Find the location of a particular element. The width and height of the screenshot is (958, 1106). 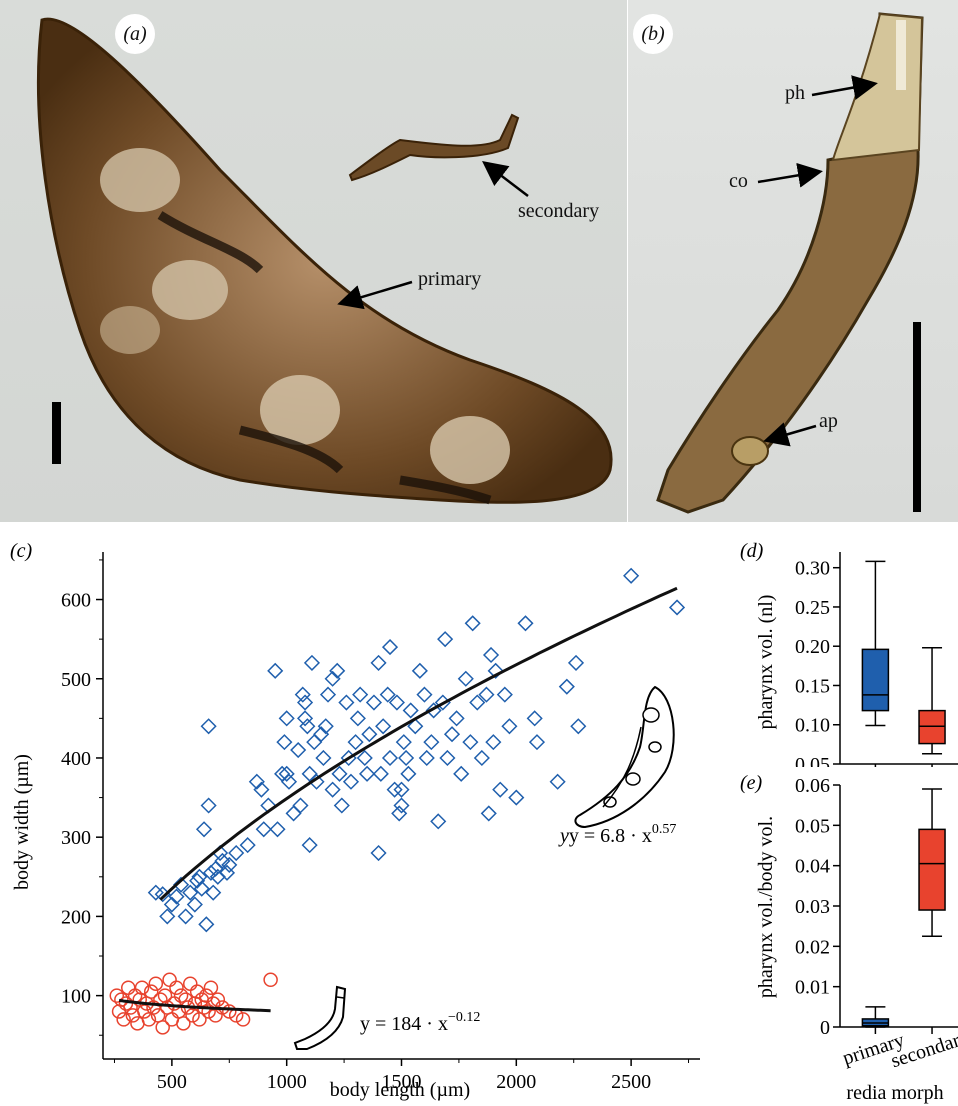

y-tick-label: 500 is located at coordinates (76, 680).